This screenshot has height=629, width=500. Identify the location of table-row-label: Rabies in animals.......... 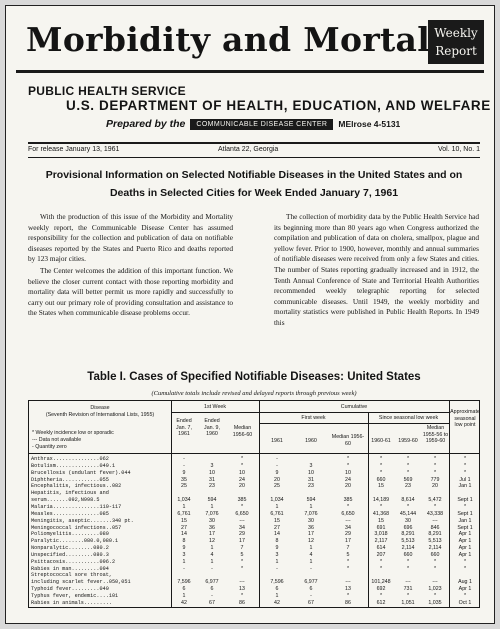
(71, 602).